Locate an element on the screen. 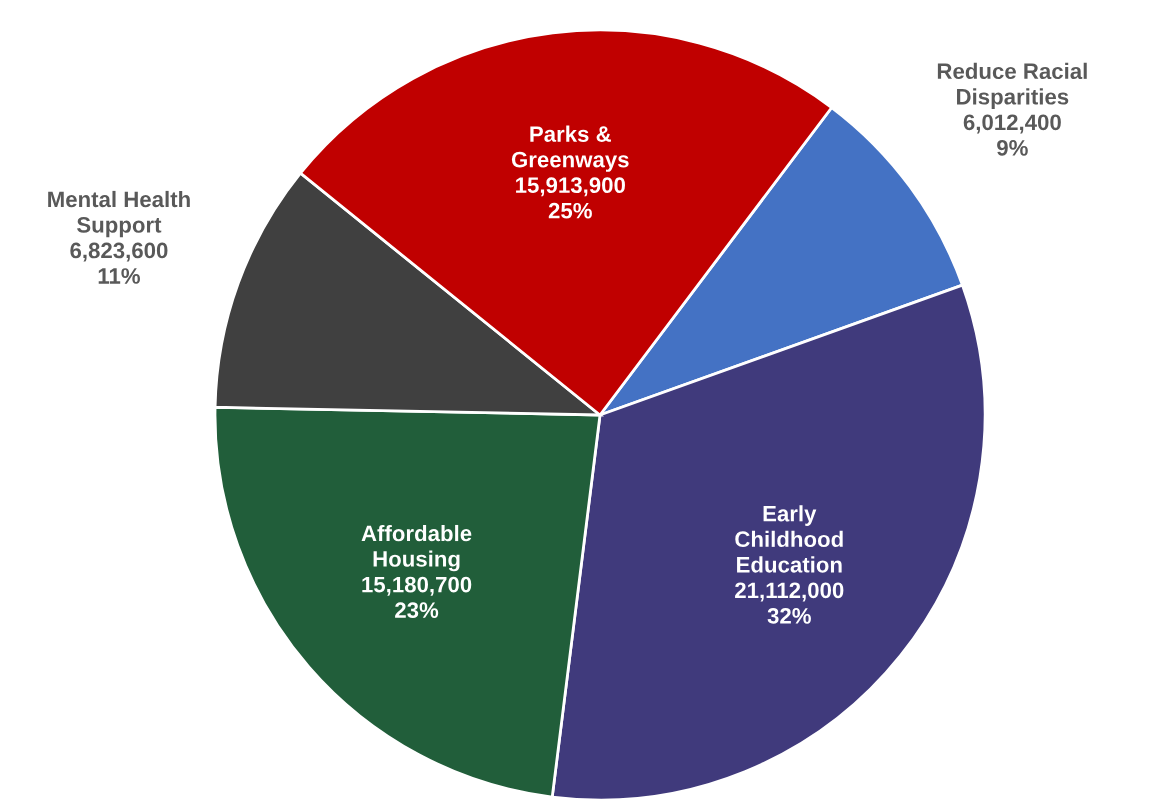 Image resolution: width=1160 pixels, height=801 pixels. data-label: 15,180,700 23% is located at coordinates (417, 597).